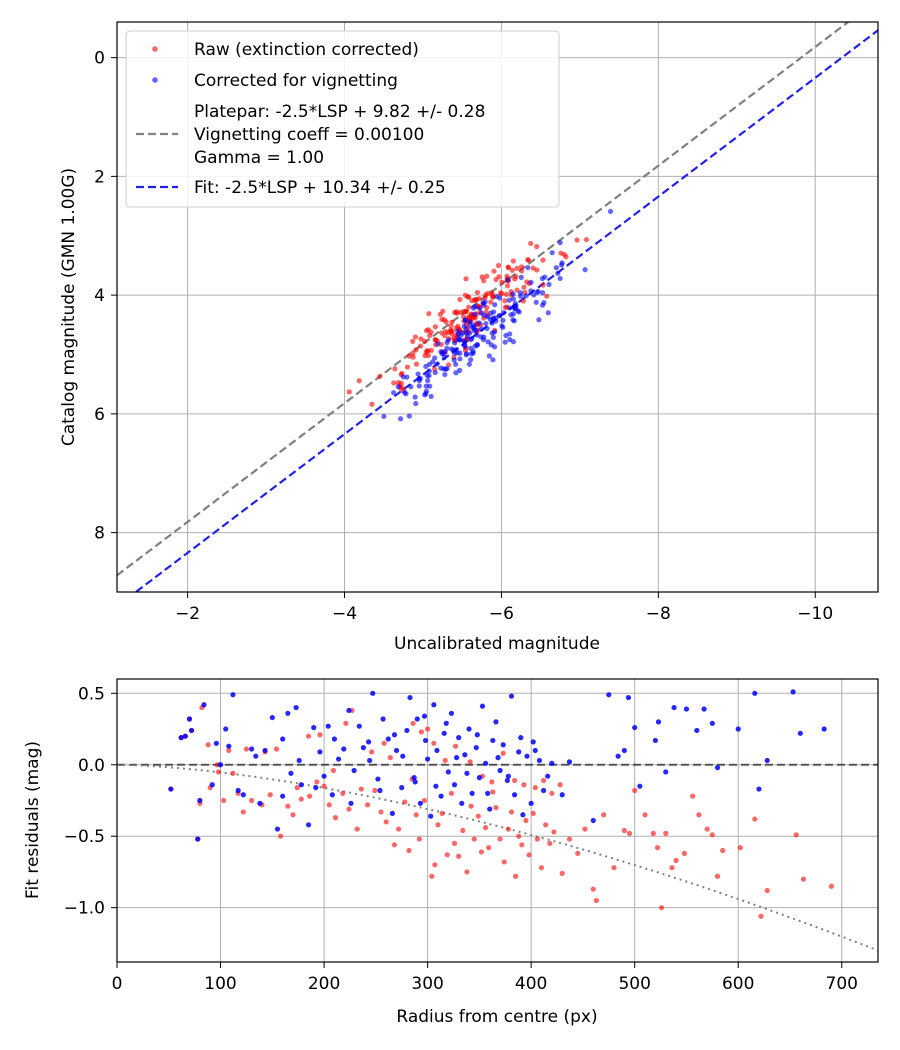  I want to click on bottom-y-tick-label: −1.0, so click(84, 909).